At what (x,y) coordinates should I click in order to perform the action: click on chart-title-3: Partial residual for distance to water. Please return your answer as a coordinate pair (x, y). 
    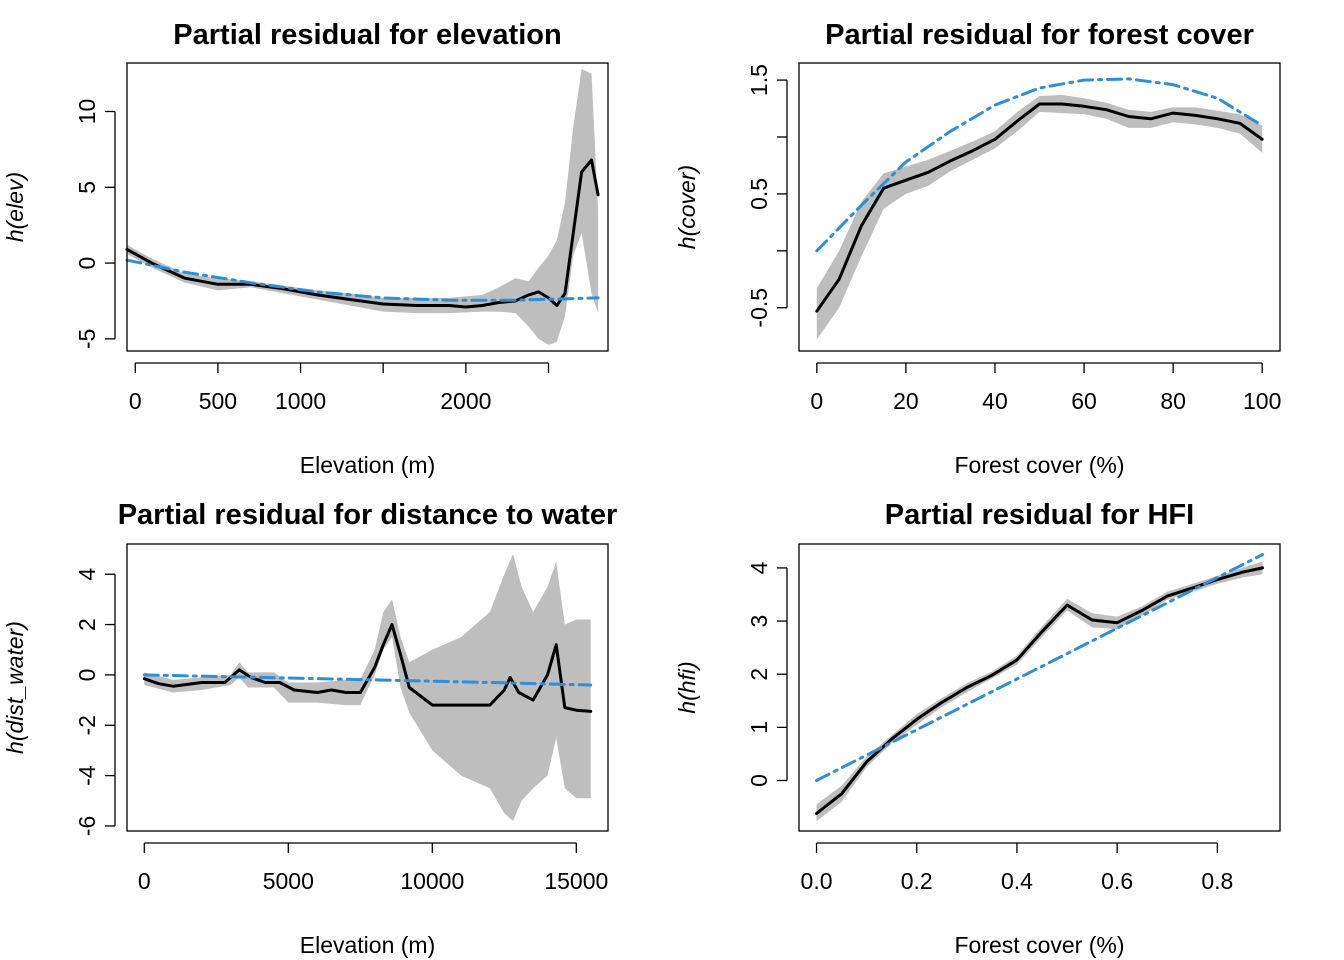
    Looking at the image, I should click on (368, 515).